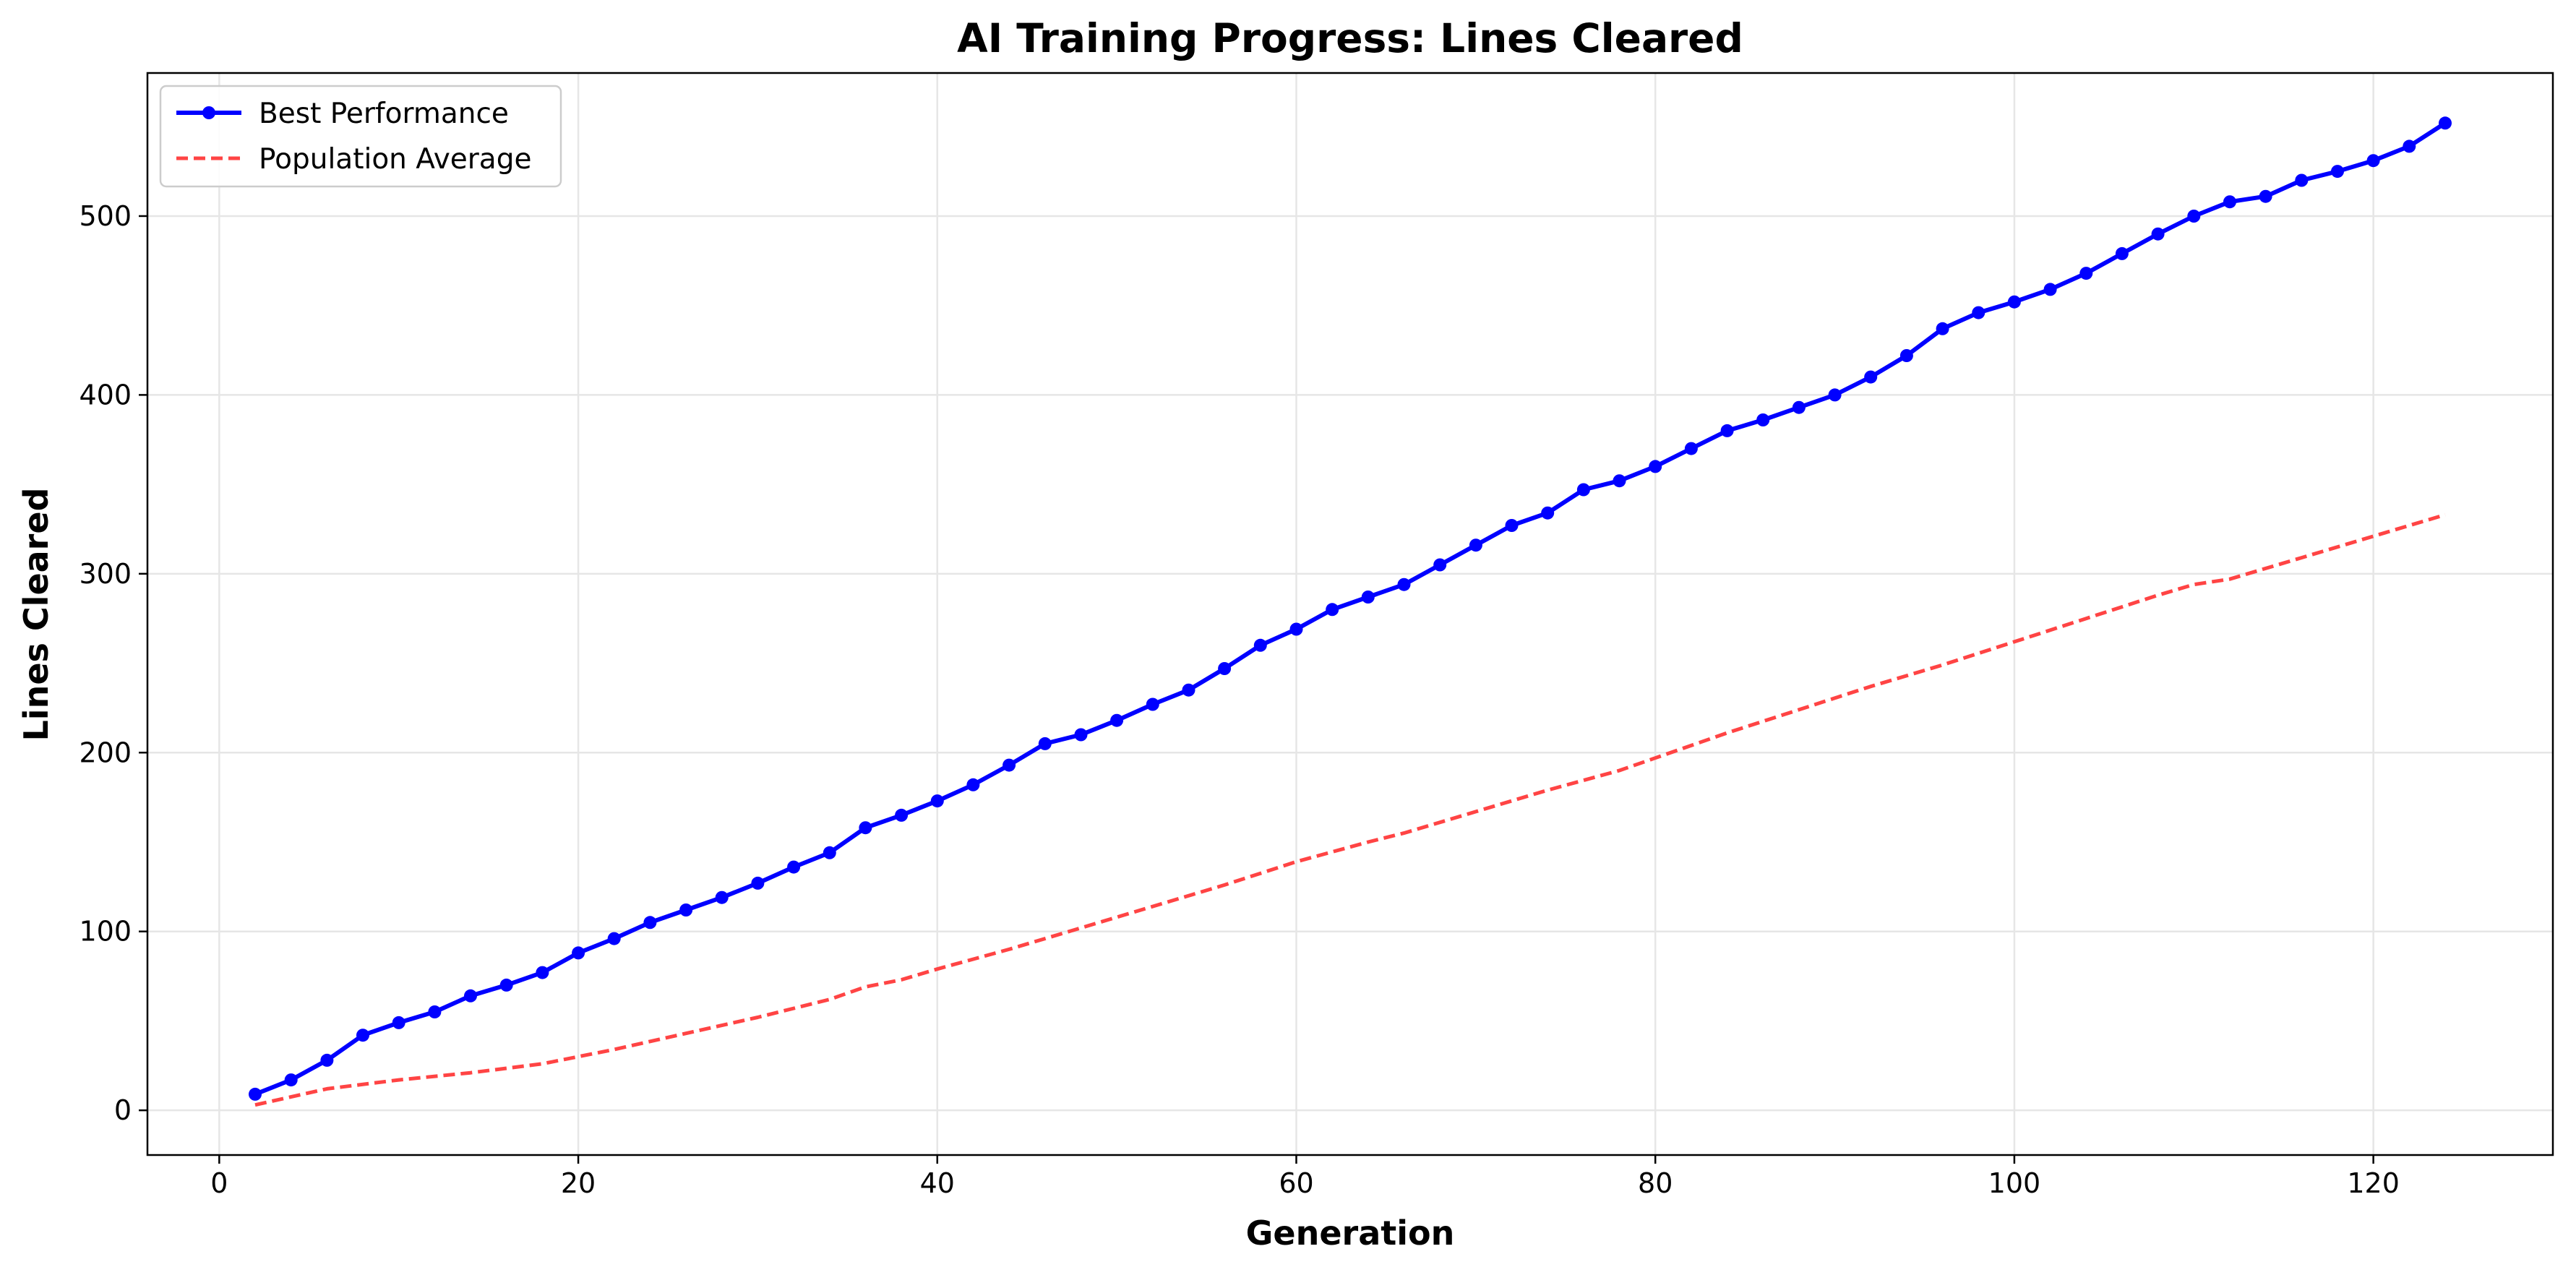  I want to click on y-tick-label: 500, so click(106, 216).